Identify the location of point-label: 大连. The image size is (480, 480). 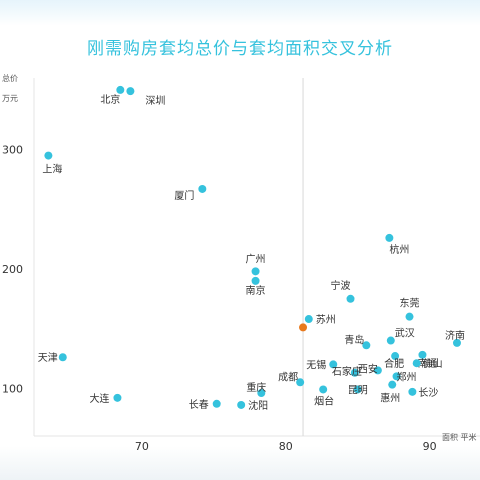
(99, 398).